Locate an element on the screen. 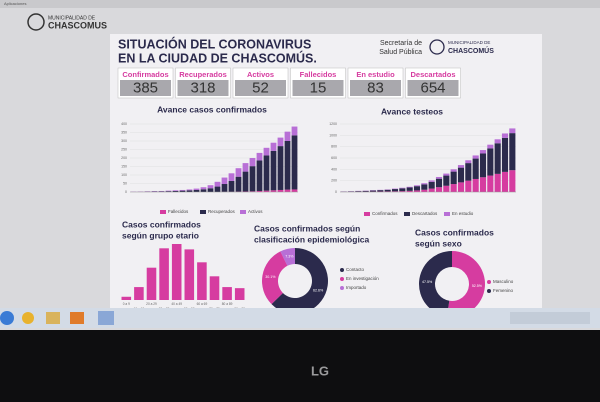 This screenshot has width=600, height=402. stat-label: Fallecidos is located at coordinates (318, 74).